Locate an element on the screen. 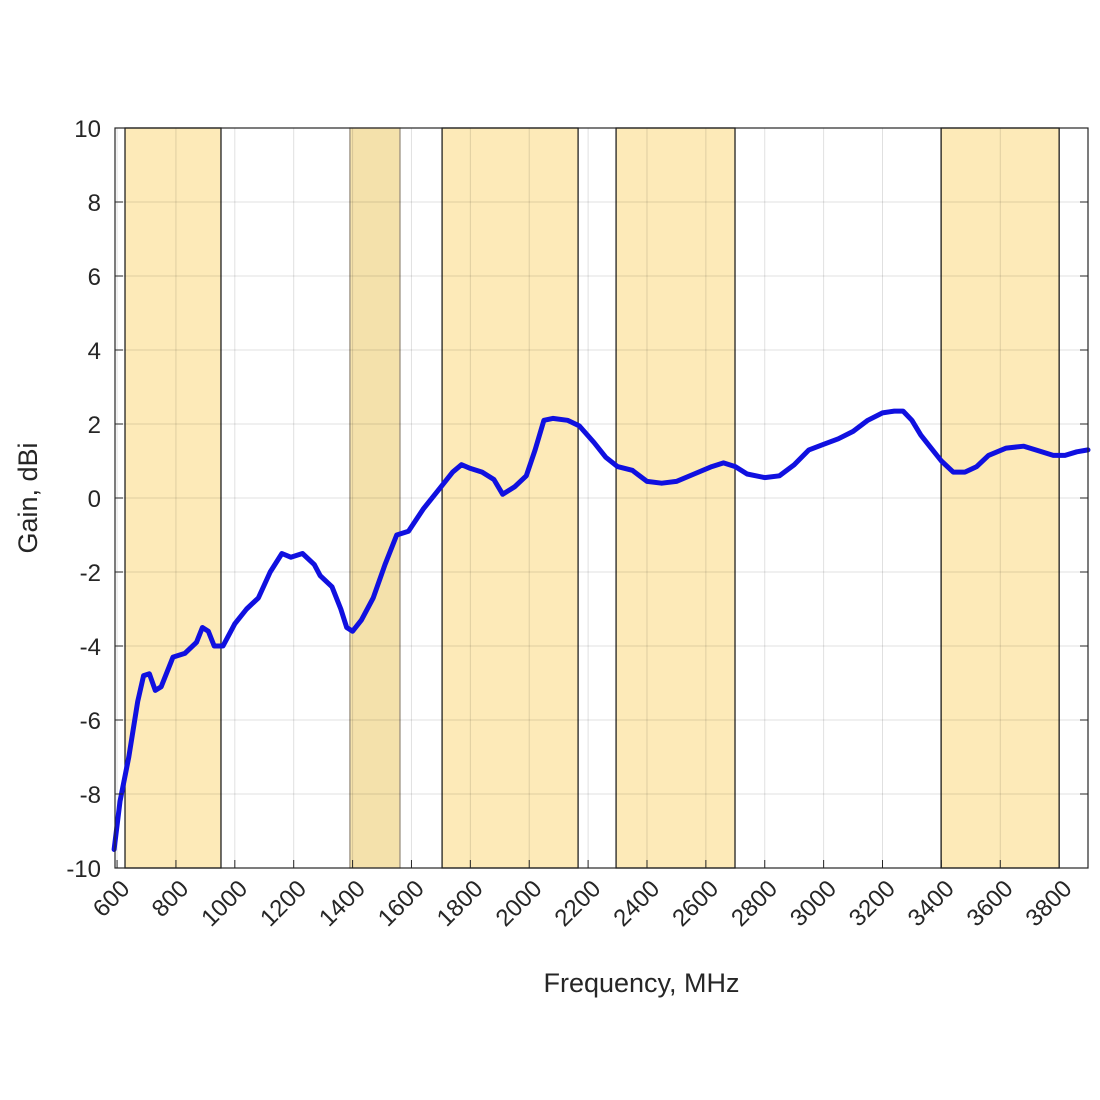 The height and width of the screenshot is (1100, 1100). x-tick-label: 3200 is located at coordinates (872, 903).